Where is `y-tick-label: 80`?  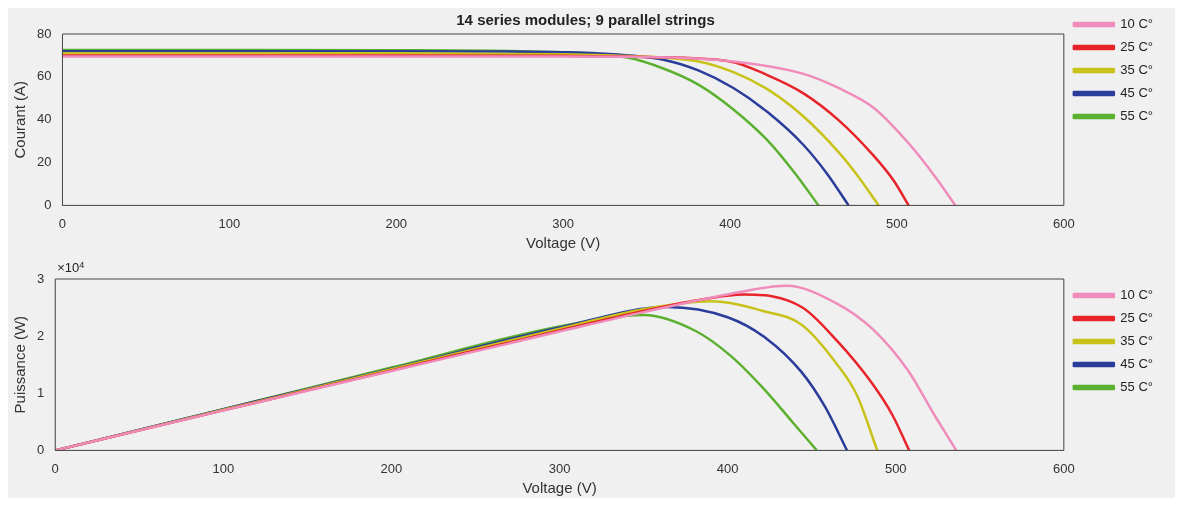 y-tick-label: 80 is located at coordinates (44, 33).